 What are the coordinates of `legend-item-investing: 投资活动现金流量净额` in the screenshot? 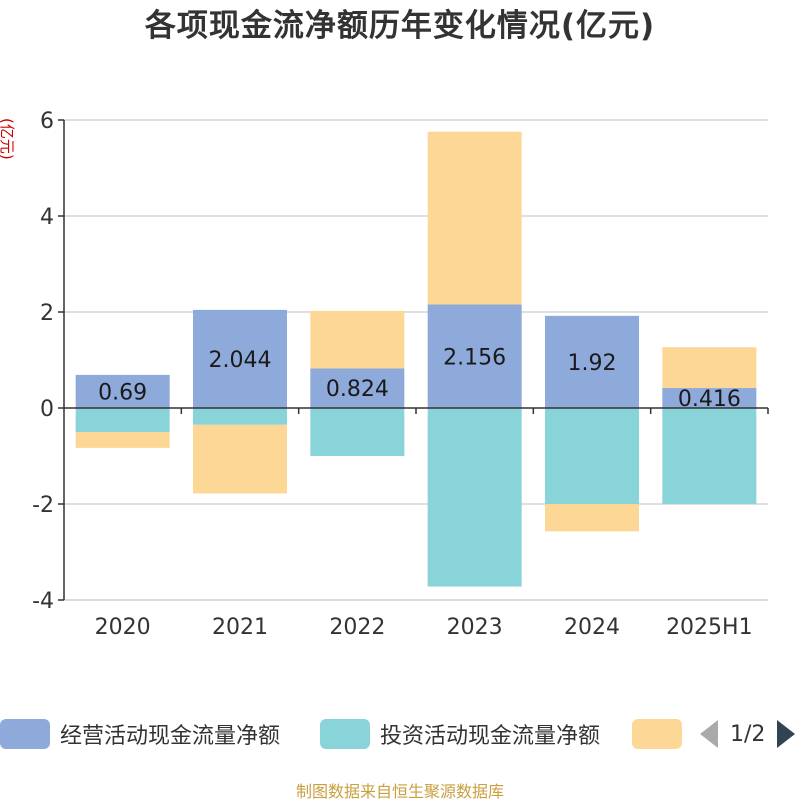 It's located at (460, 734).